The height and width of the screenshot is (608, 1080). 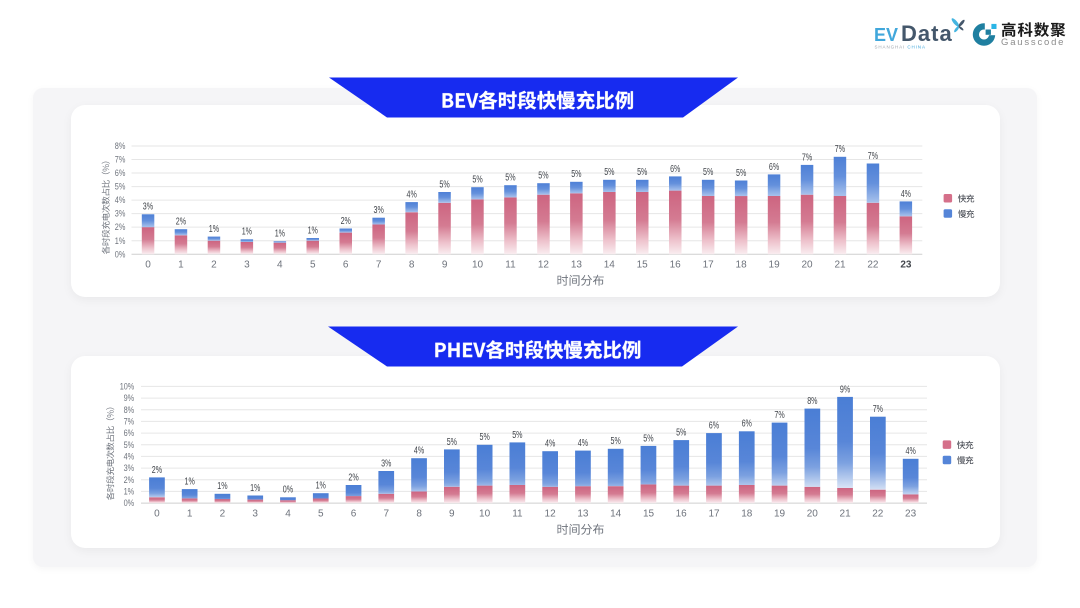 I want to click on svg-text: EV, so click(x=886, y=35).